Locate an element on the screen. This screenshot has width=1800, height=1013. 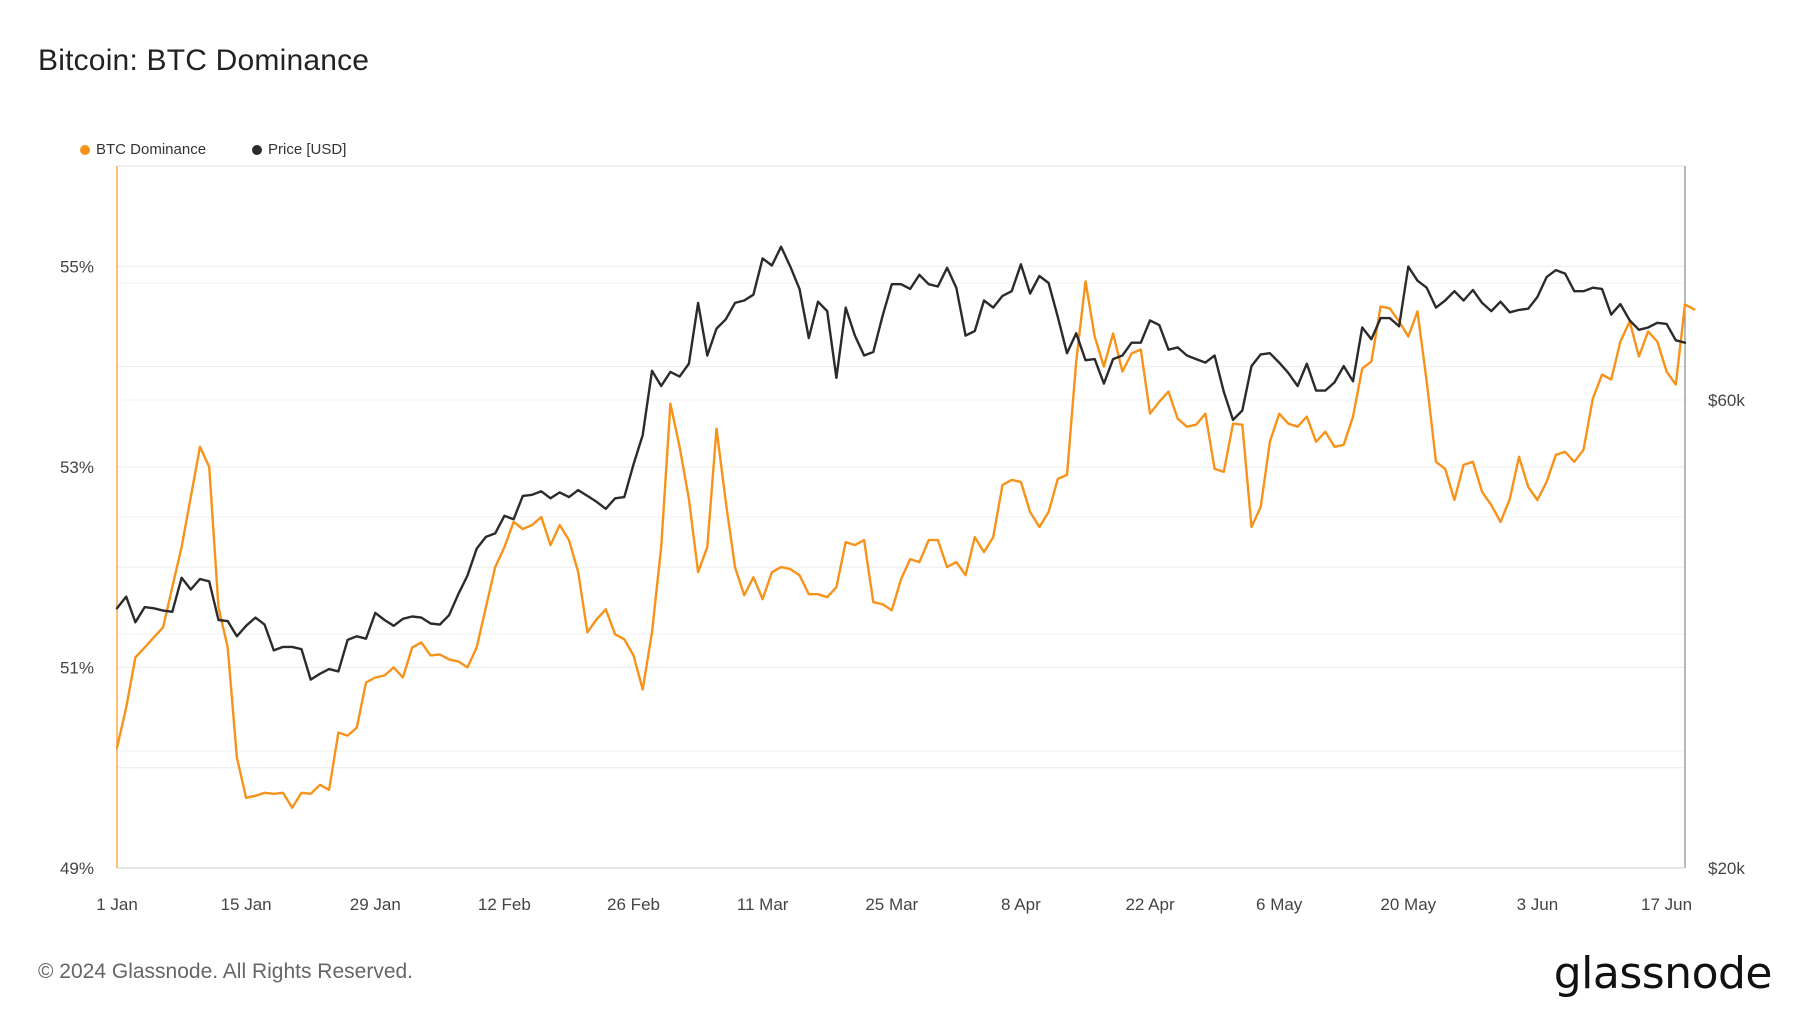
x-tick-label: 26 Feb is located at coordinates (633, 904).